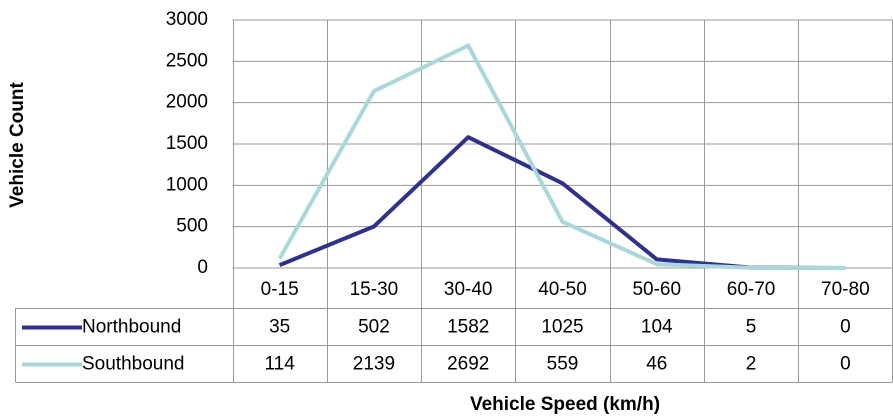  What do you see at coordinates (562, 327) in the screenshot?
I see `table-value: 1025` at bounding box center [562, 327].